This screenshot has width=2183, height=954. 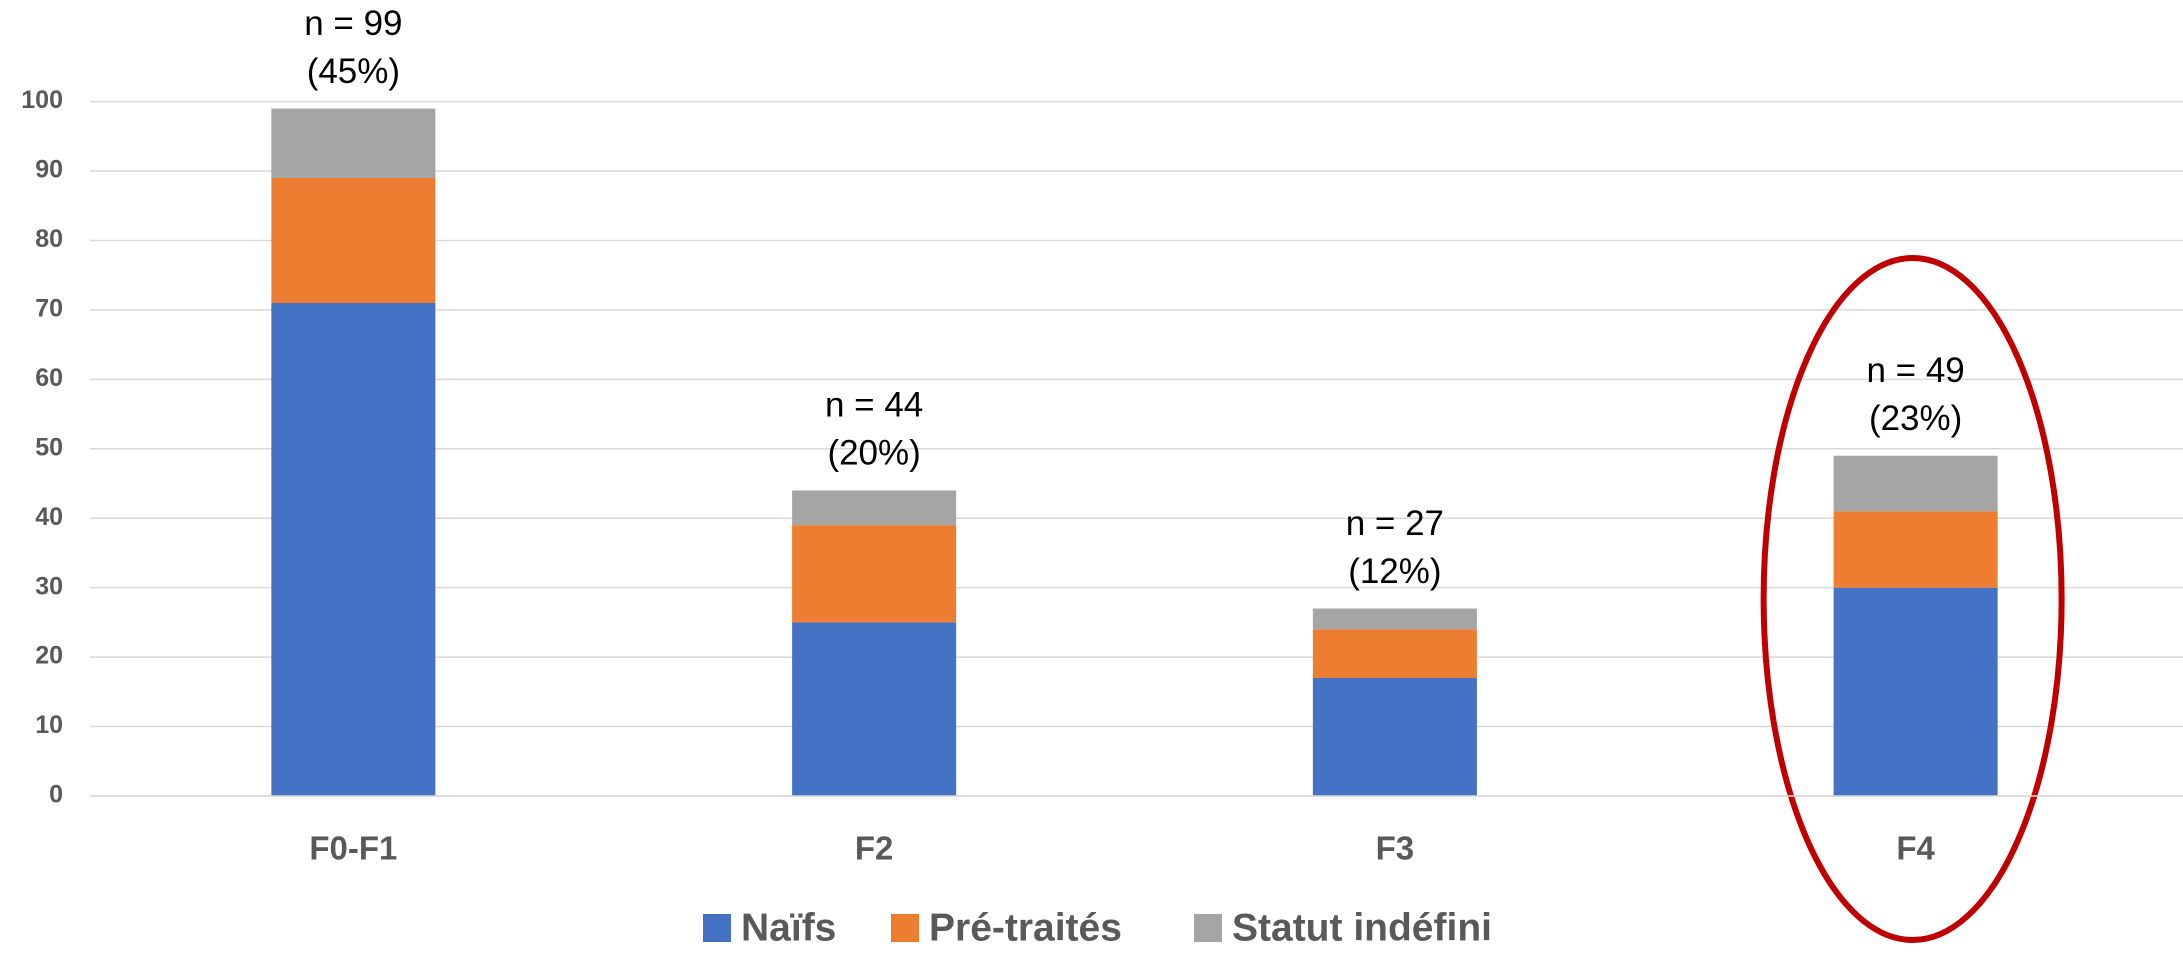 I want to click on total-label: n = 49, so click(x=1915, y=370).